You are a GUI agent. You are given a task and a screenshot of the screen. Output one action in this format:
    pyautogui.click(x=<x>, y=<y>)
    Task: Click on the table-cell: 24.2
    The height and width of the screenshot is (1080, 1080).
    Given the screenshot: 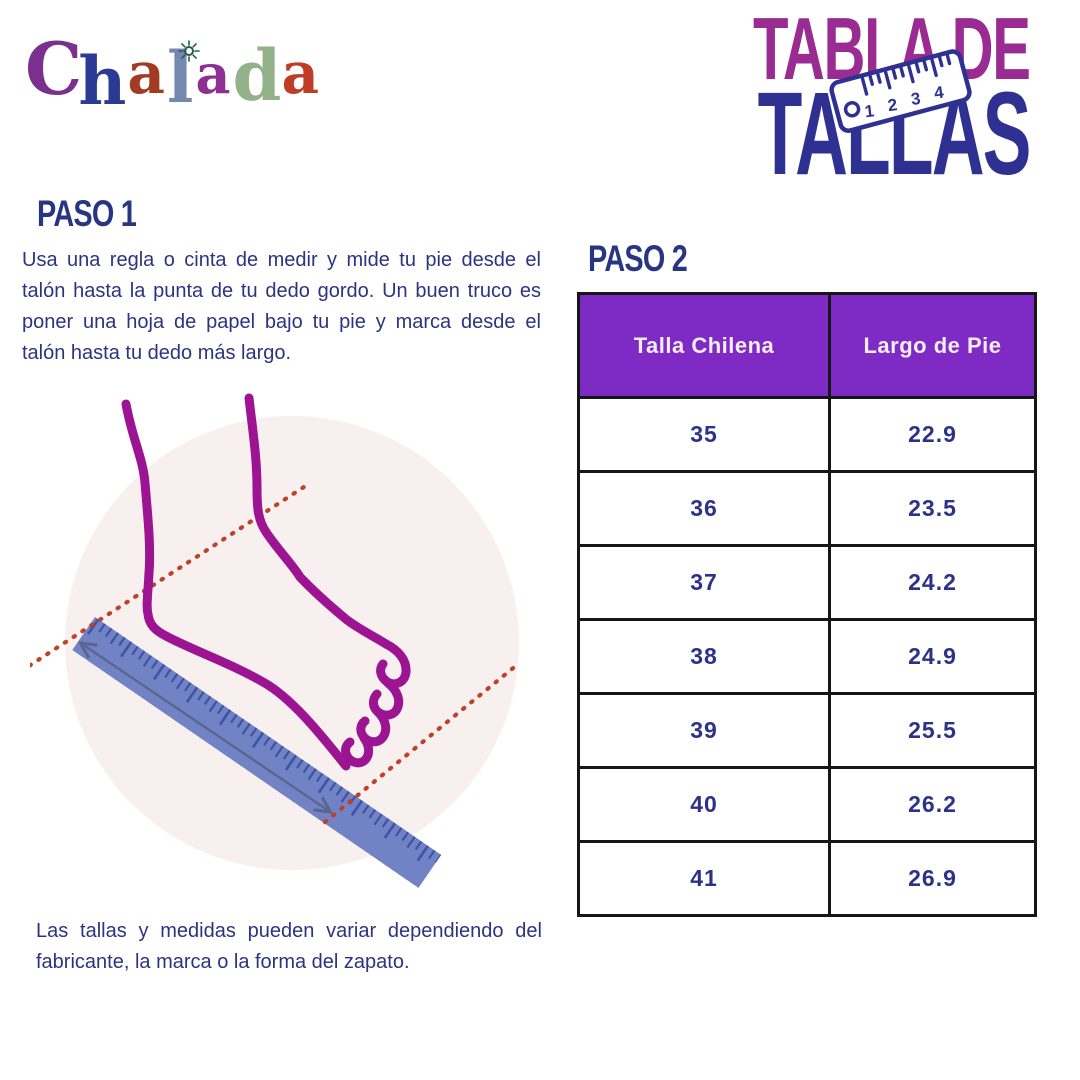 What is the action you would take?
    pyautogui.click(x=932, y=582)
    